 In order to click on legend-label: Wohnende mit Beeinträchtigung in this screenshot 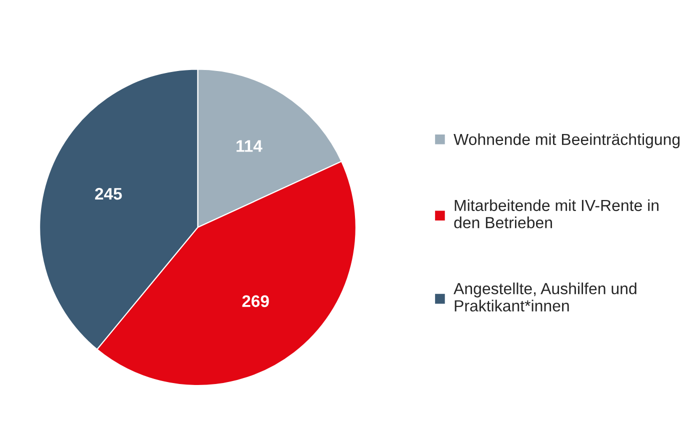, I will do `click(567, 140)`.